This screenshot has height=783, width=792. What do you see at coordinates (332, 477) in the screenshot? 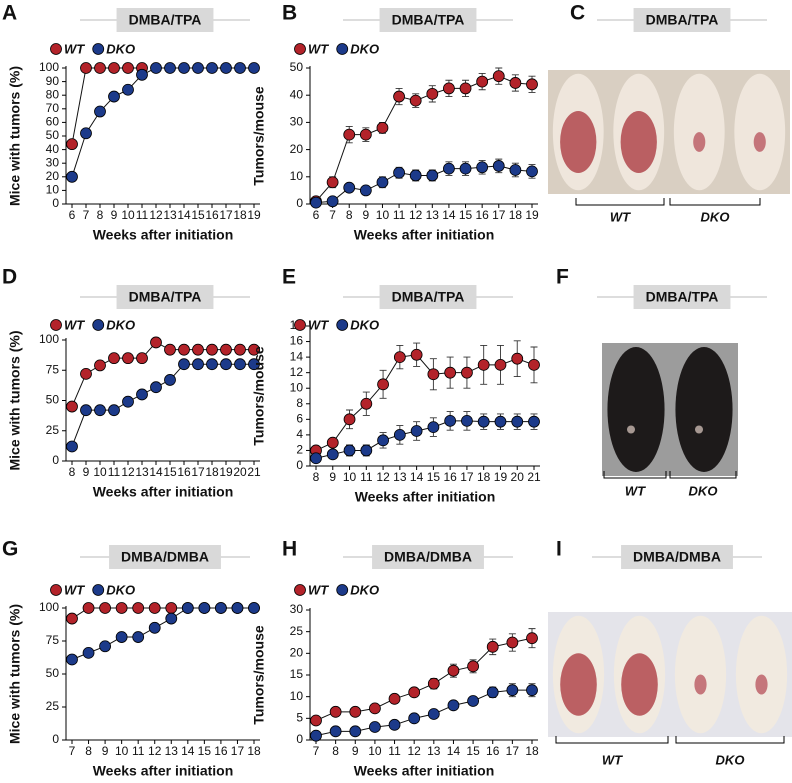
I see `x-tick-label: 9` at bounding box center [332, 477].